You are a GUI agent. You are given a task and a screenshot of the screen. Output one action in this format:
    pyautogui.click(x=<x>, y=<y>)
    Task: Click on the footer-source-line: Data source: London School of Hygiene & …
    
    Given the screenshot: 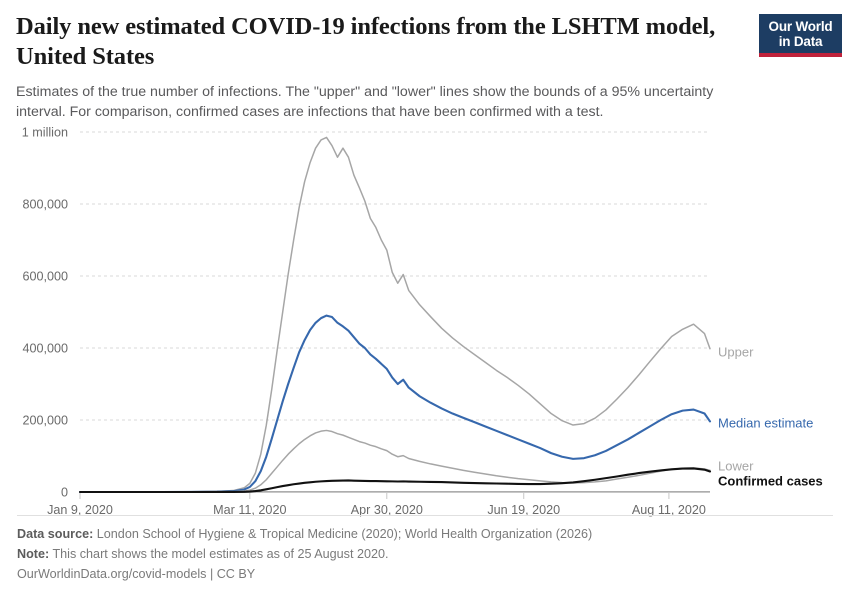 What is the action you would take?
    pyautogui.click(x=417, y=534)
    